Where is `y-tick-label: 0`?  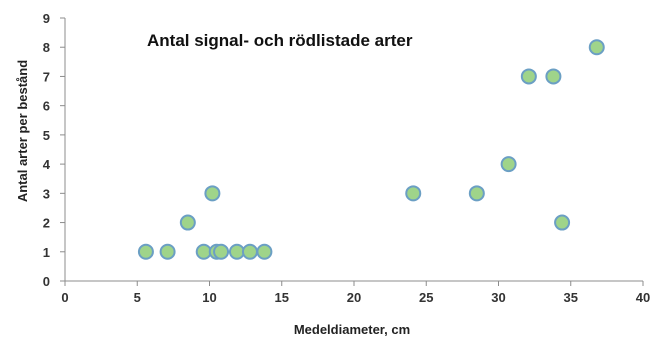
y-tick-label: 0 is located at coordinates (46, 281).